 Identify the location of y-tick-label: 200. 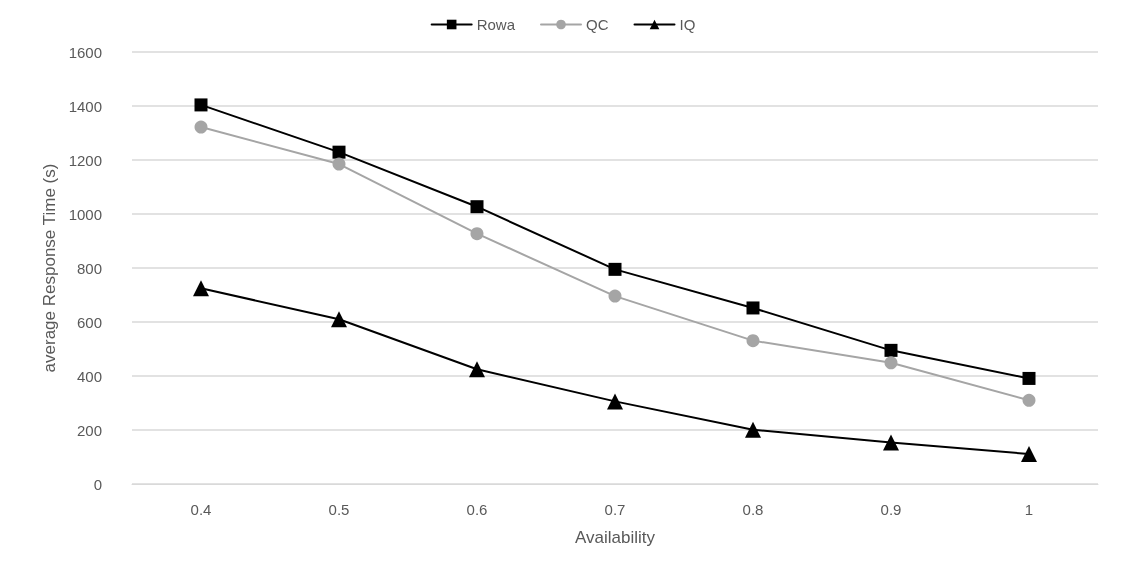
(89, 430).